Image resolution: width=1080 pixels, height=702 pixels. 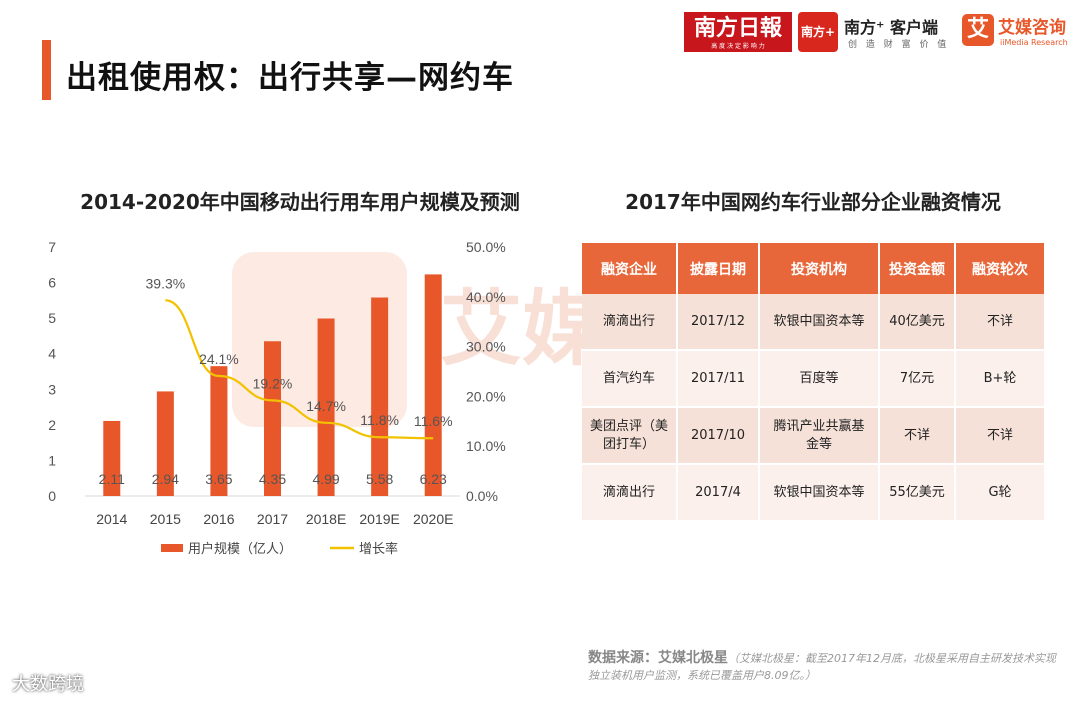 I want to click on header-company: 融资企业, so click(x=630, y=268).